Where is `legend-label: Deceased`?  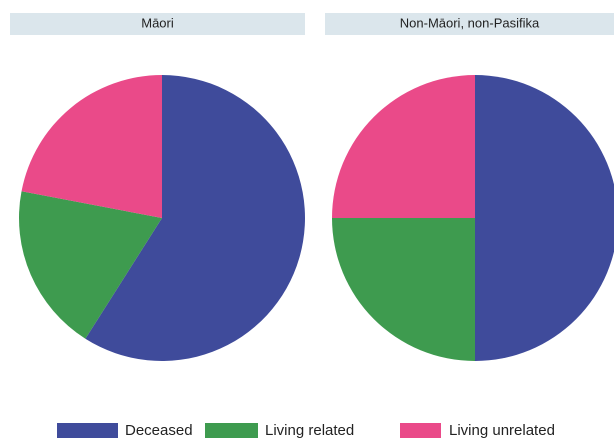 legend-label: Deceased is located at coordinates (159, 430).